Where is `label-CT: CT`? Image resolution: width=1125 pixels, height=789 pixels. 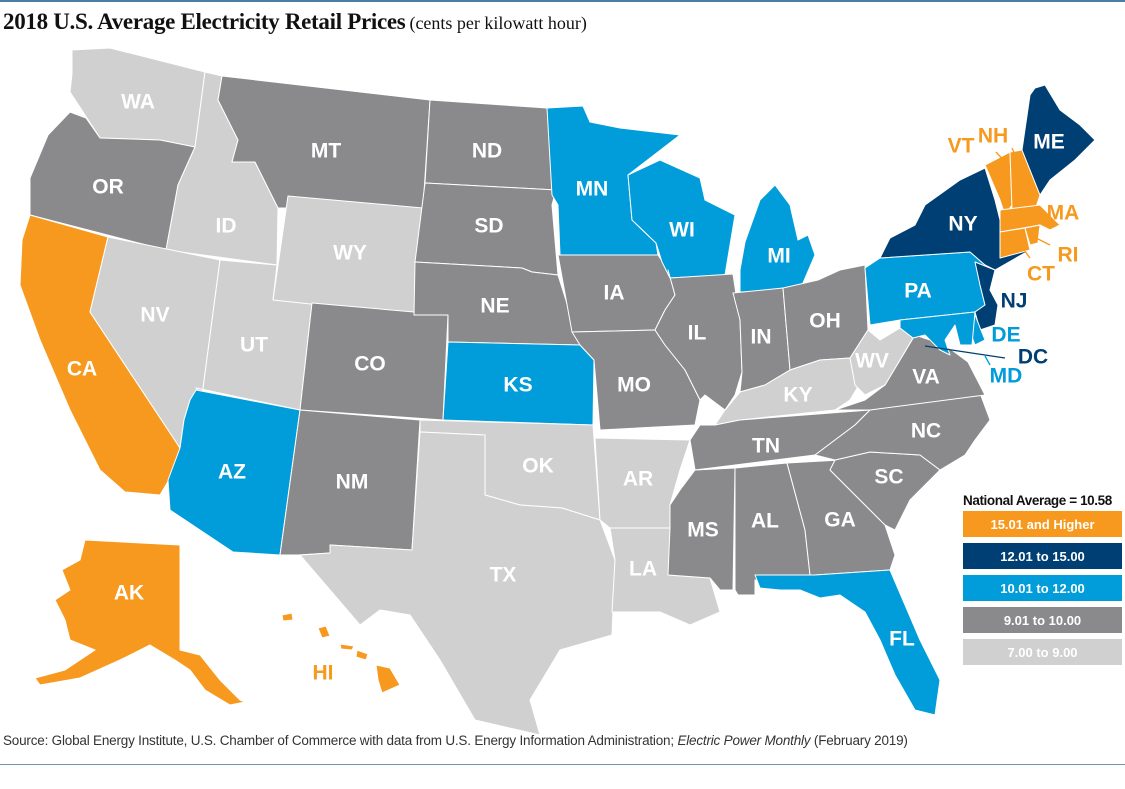
label-CT: CT is located at coordinates (1041, 274).